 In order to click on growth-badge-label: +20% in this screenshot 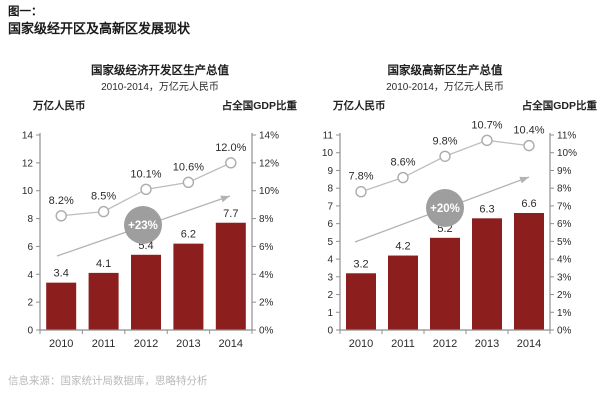, I will do `click(445, 209)`.